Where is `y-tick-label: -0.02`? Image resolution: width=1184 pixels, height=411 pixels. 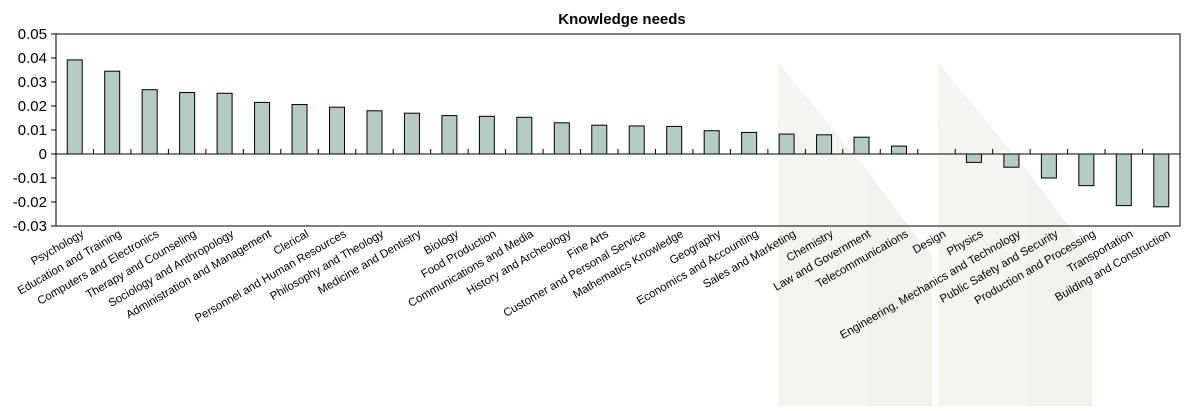 y-tick-label: -0.02 is located at coordinates (30, 202).